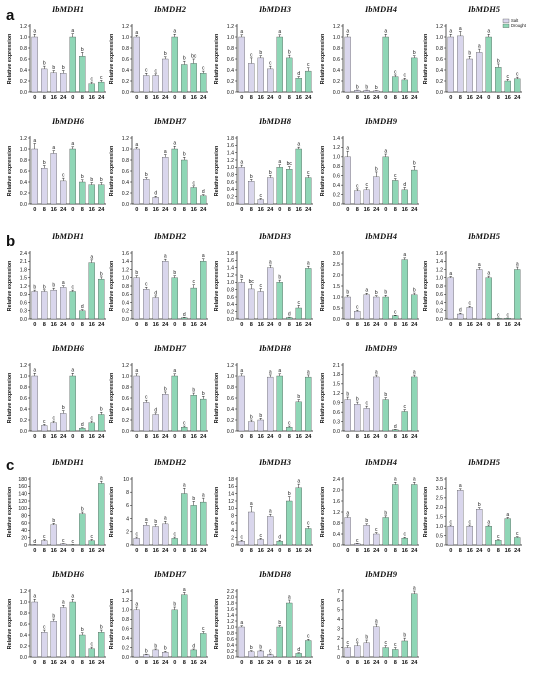 The image size is (550, 680). I want to click on chart-title: IbMDH9, so click(381, 574).